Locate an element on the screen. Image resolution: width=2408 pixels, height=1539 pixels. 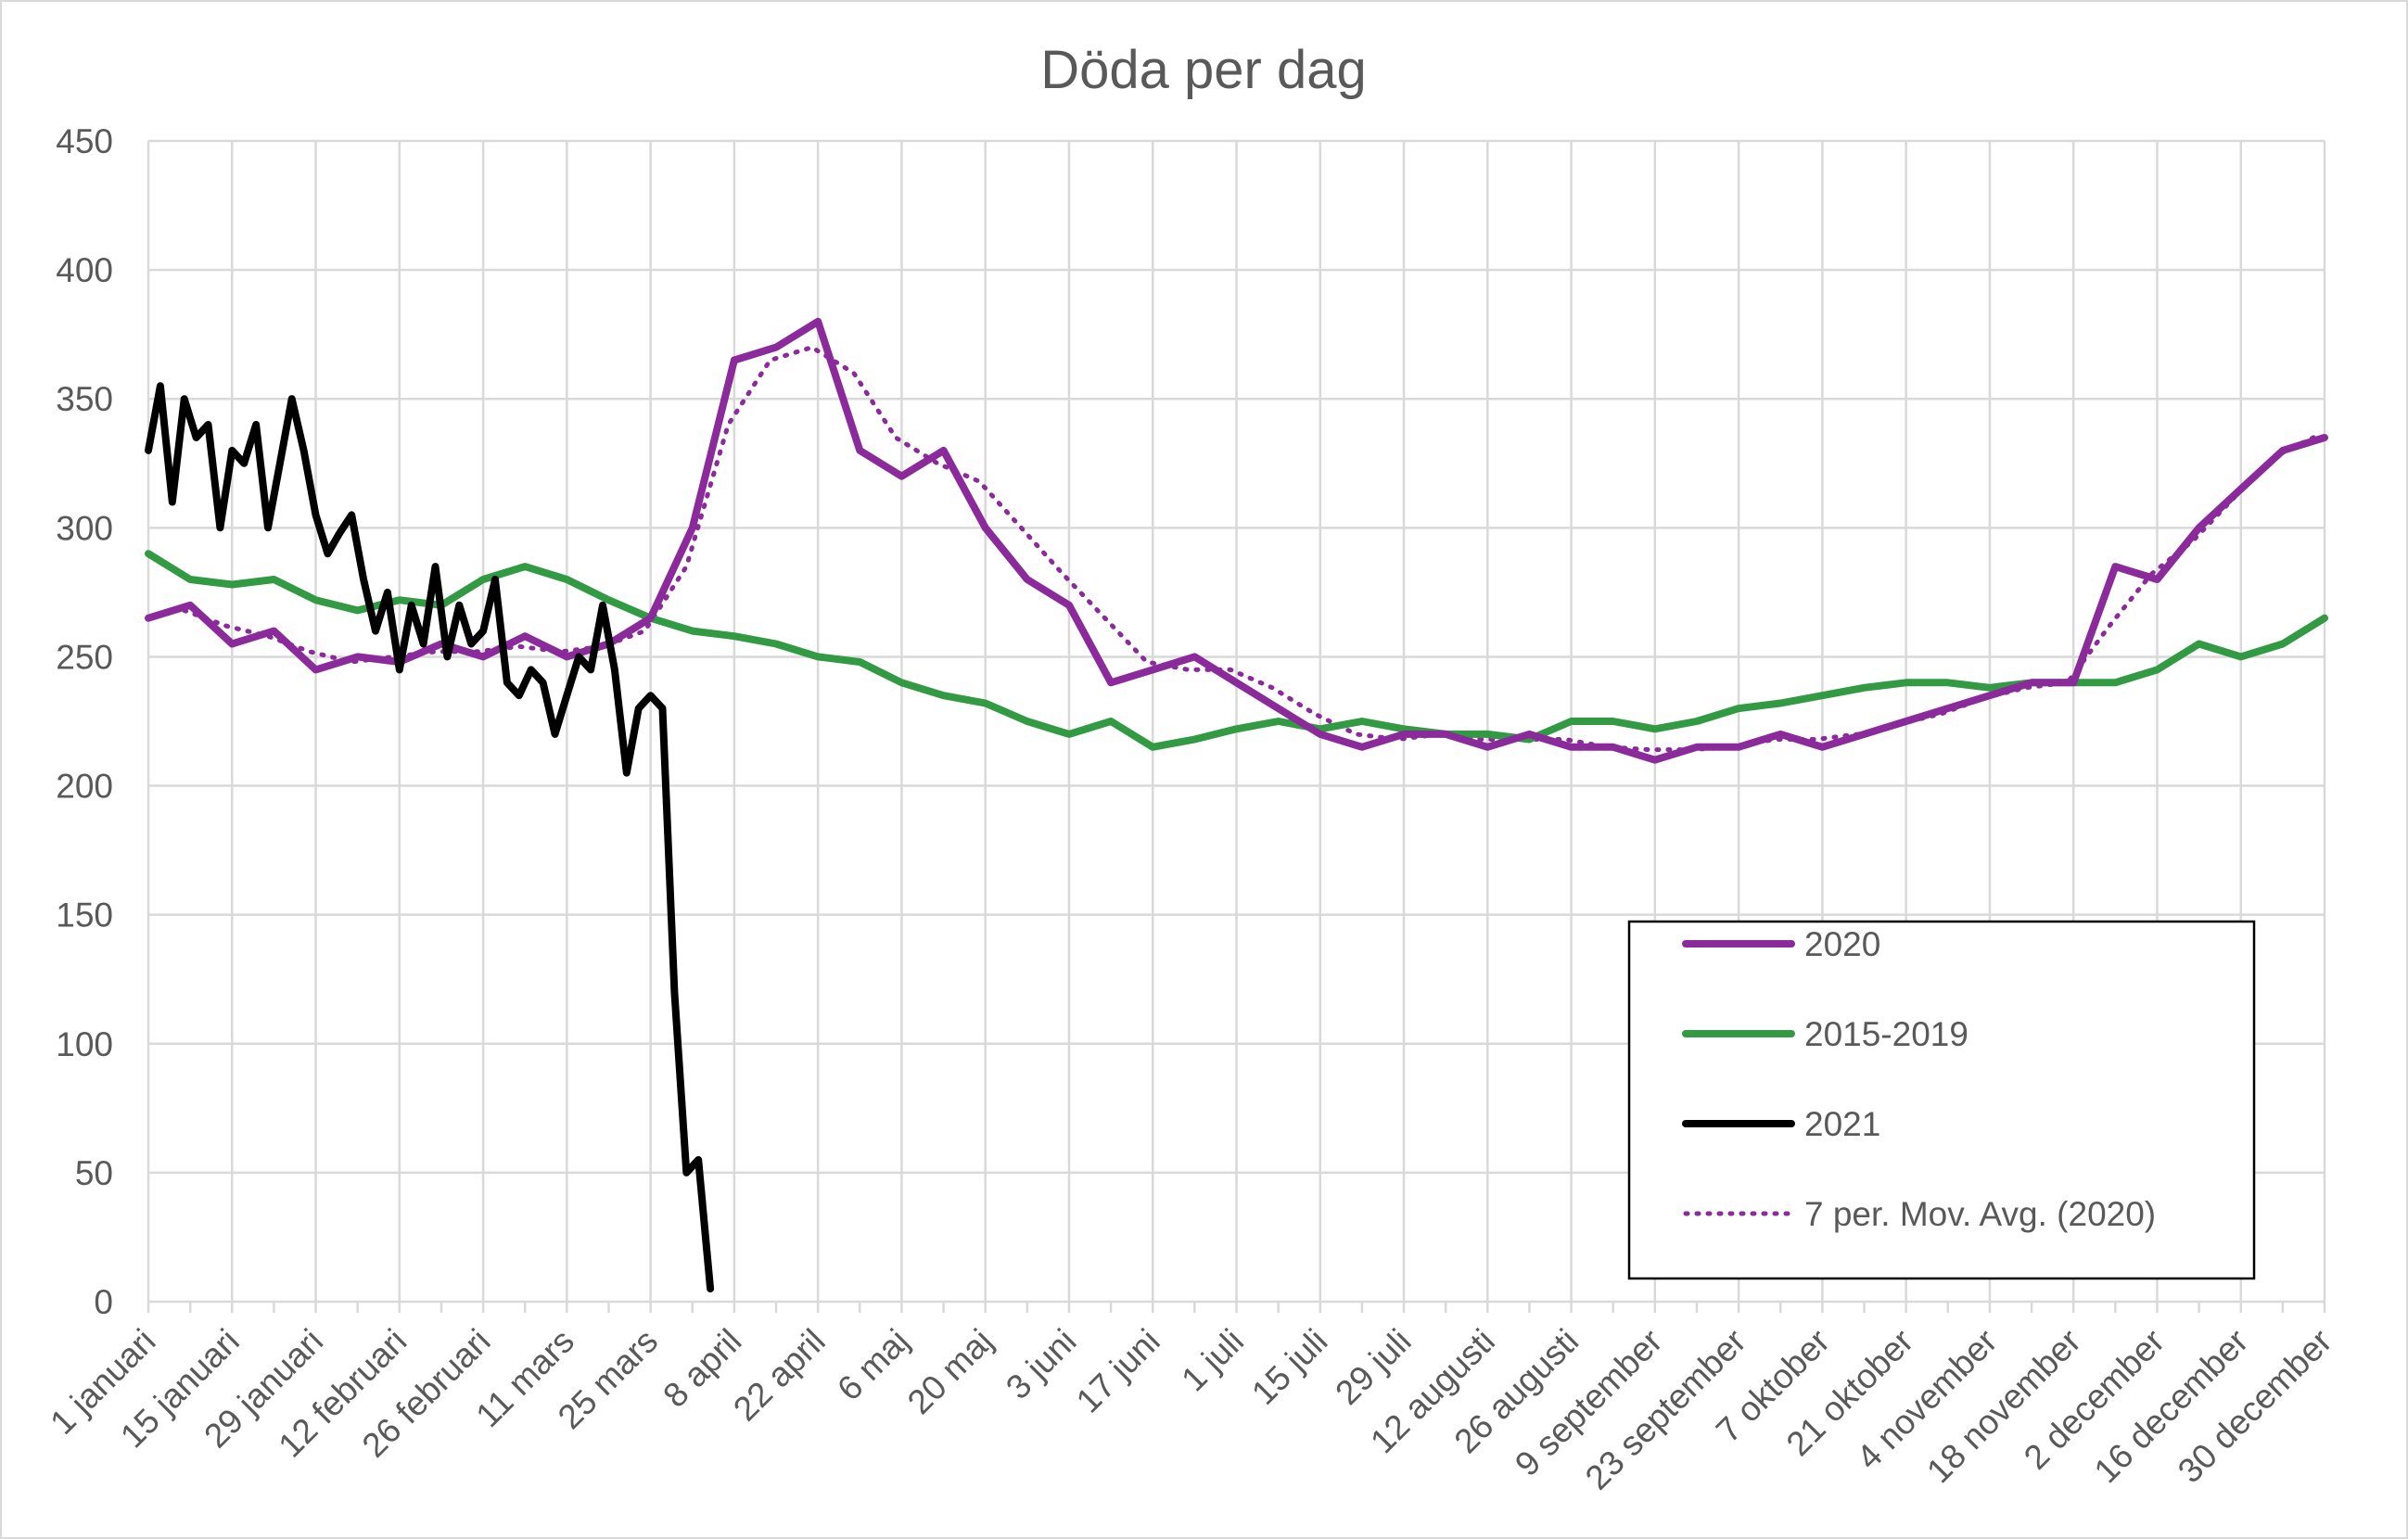
legend-label: 2015-2019 is located at coordinates (1886, 1034).